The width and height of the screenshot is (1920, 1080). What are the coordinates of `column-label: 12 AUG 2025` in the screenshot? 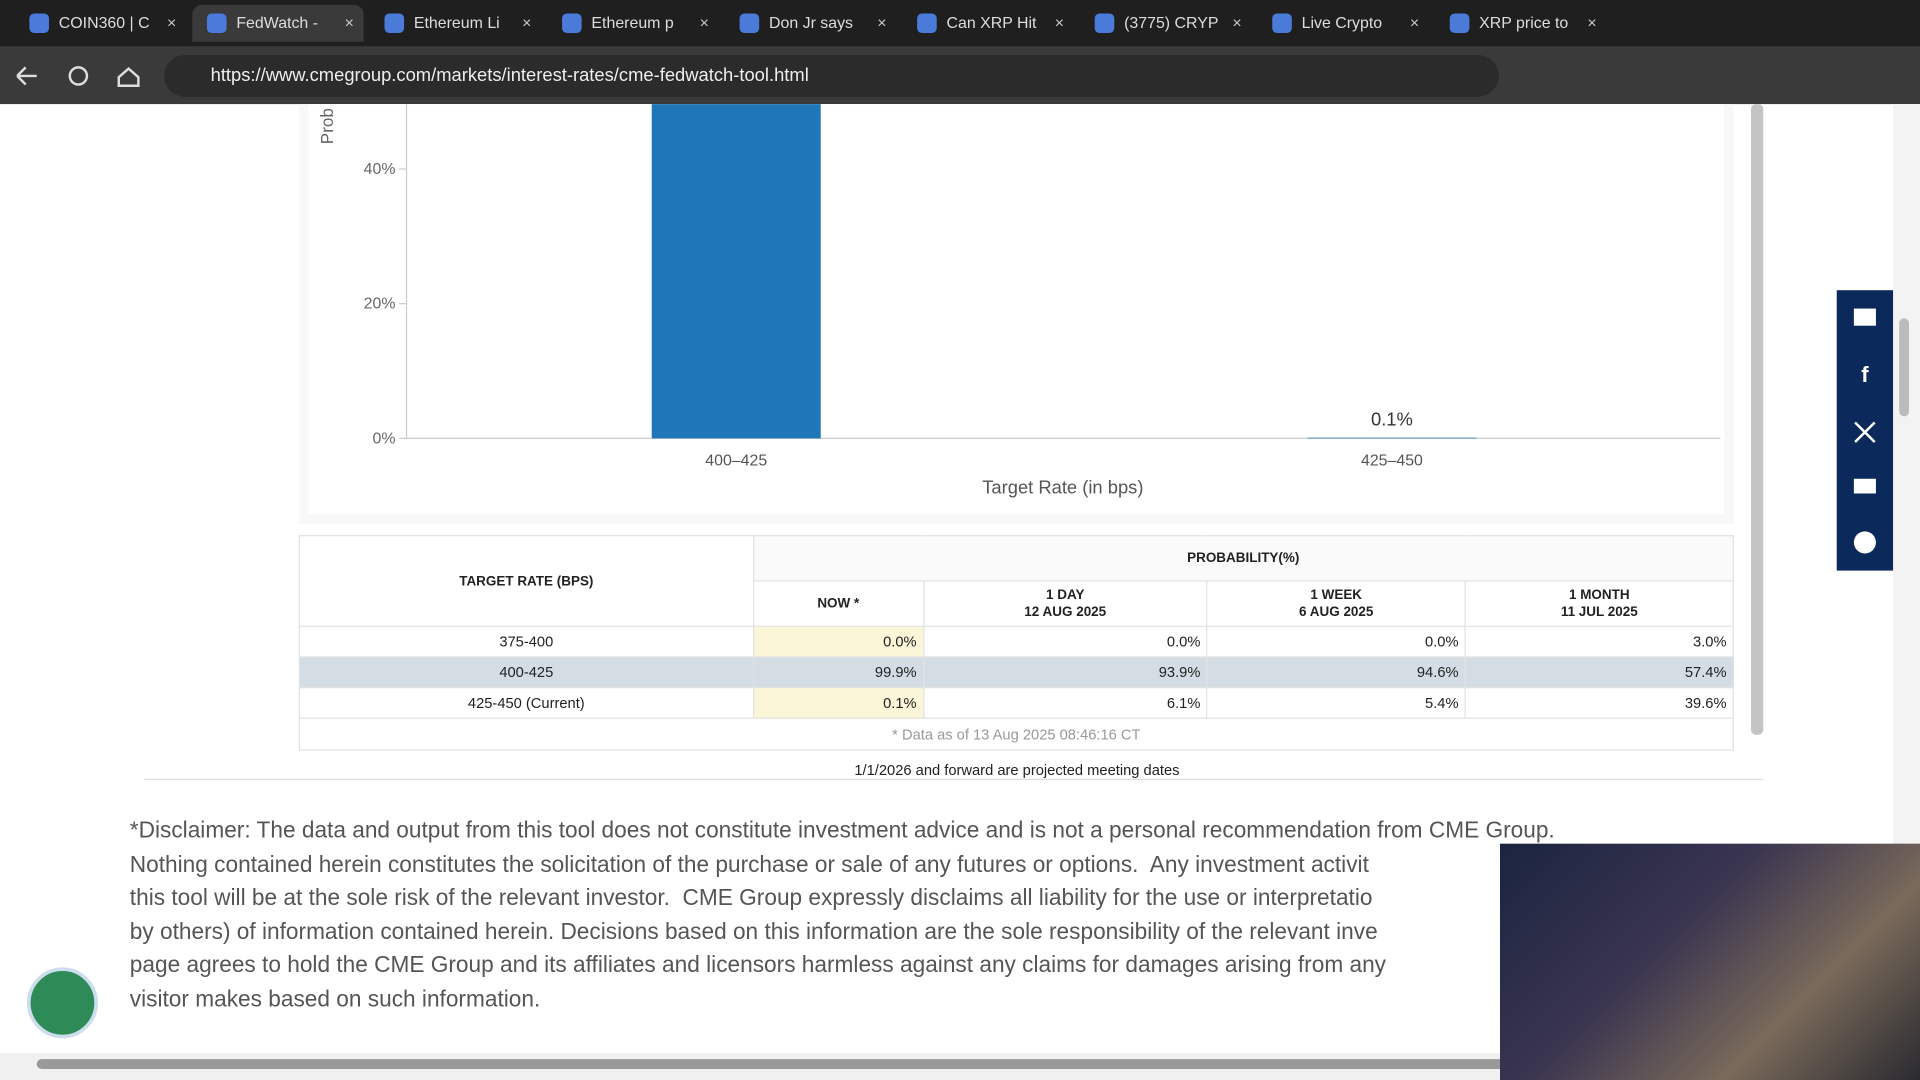 It's located at (1065, 612).